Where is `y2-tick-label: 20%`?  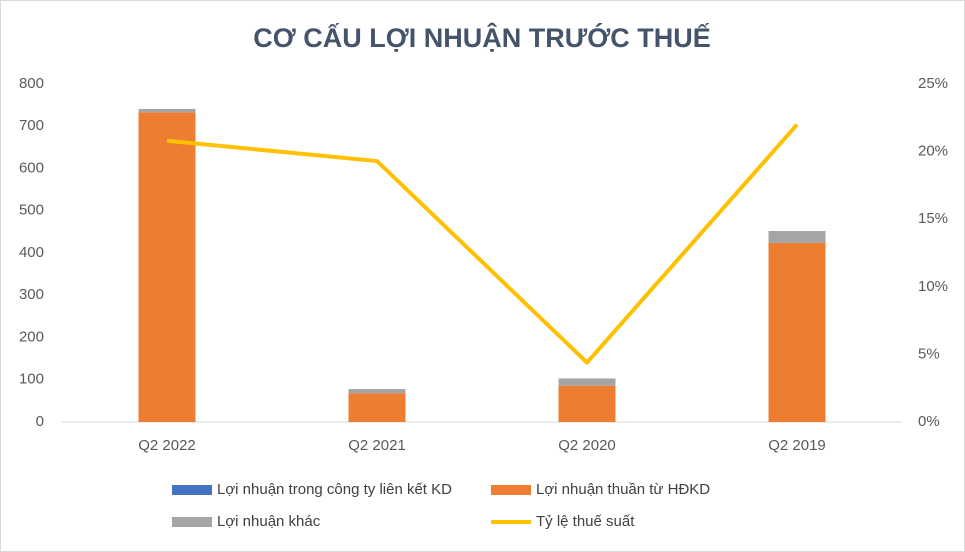 y2-tick-label: 20% is located at coordinates (933, 151).